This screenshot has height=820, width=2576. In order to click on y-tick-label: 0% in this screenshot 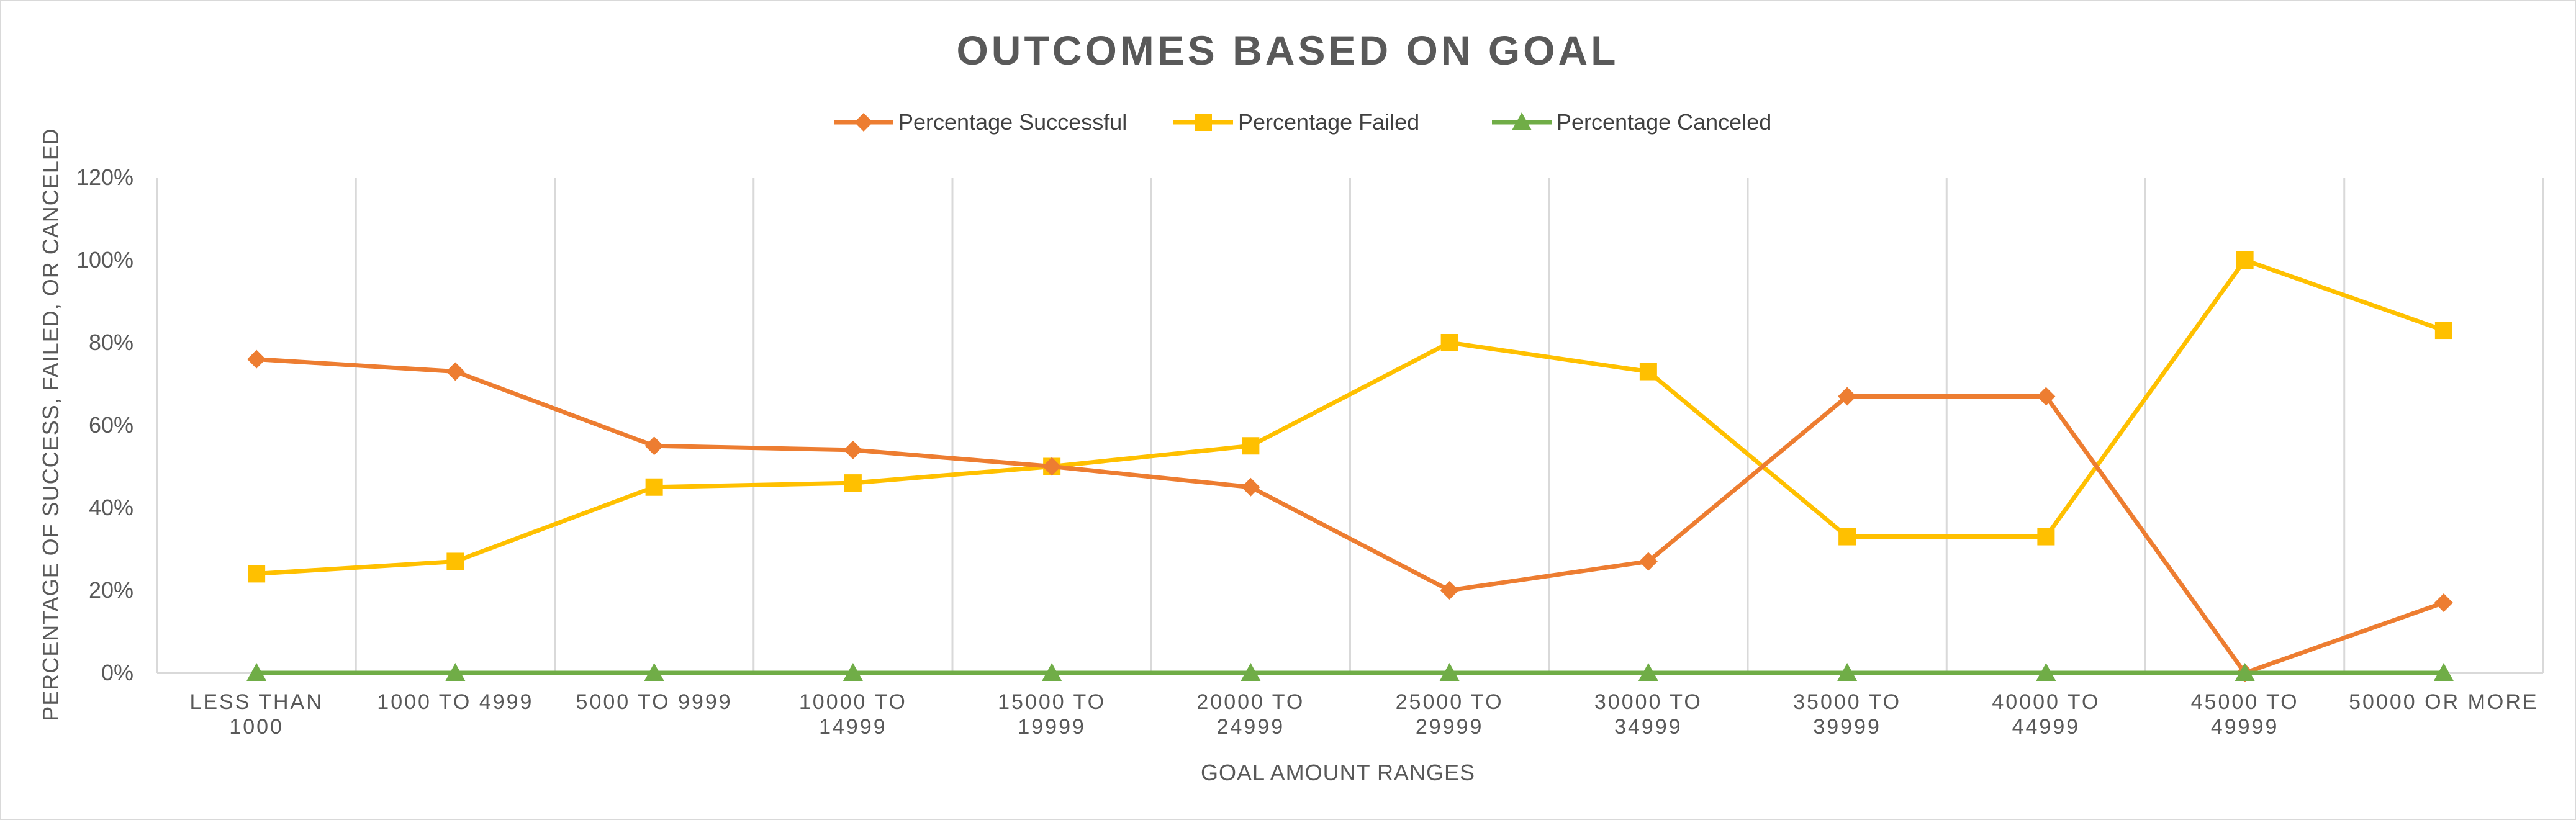, I will do `click(117, 672)`.